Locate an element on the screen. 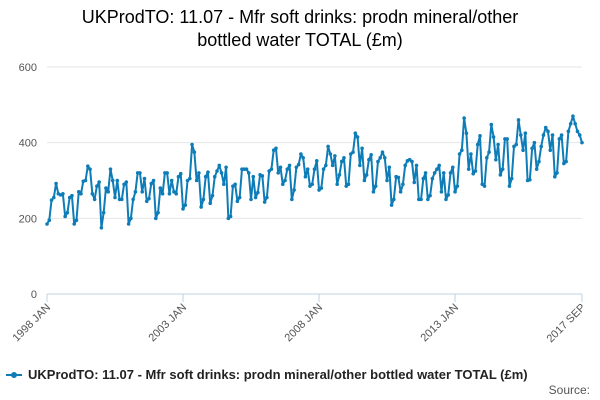 The height and width of the screenshot is (400, 600). source-credit: Source: is located at coordinates (569, 390).